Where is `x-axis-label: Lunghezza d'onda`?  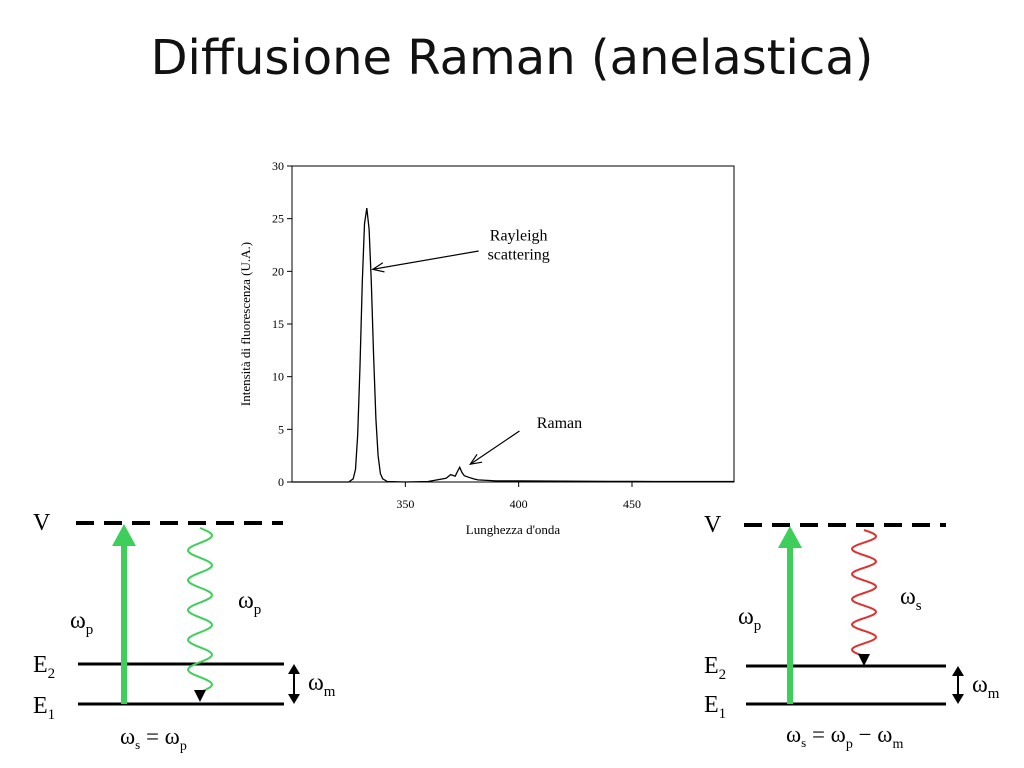
x-axis-label: Lunghezza d'onda is located at coordinates (513, 529).